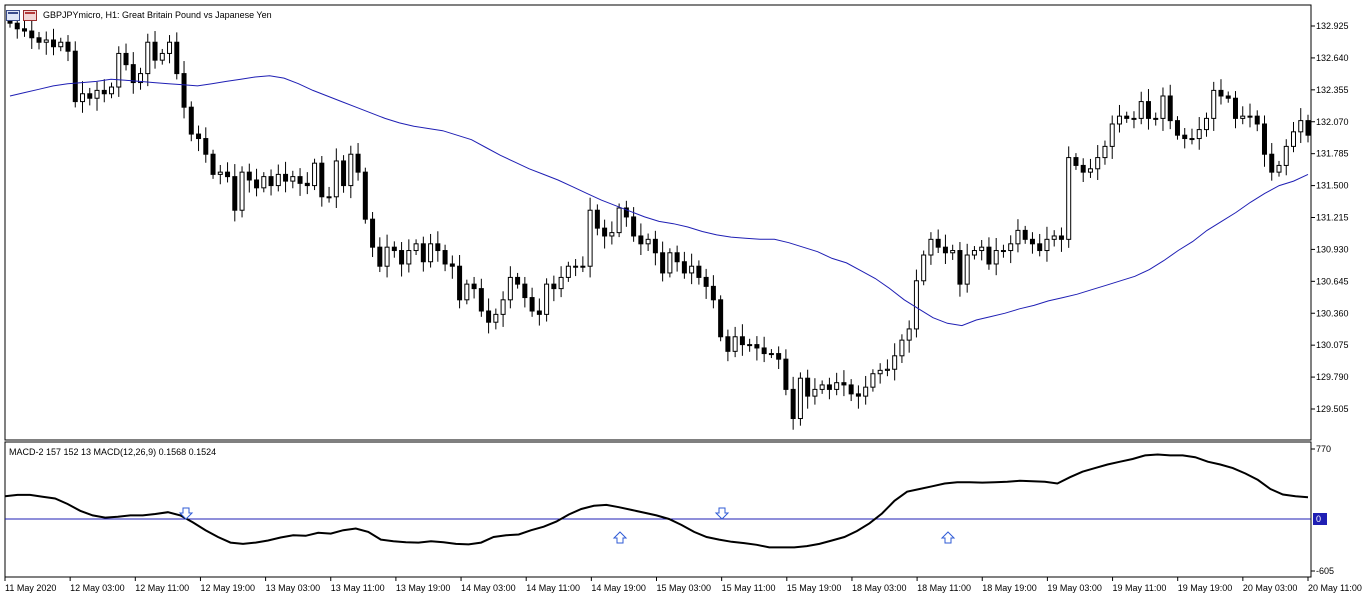 Image resolution: width=1366 pixels, height=606 pixels. I want to click on zero-level-badge, so click(1320, 519).